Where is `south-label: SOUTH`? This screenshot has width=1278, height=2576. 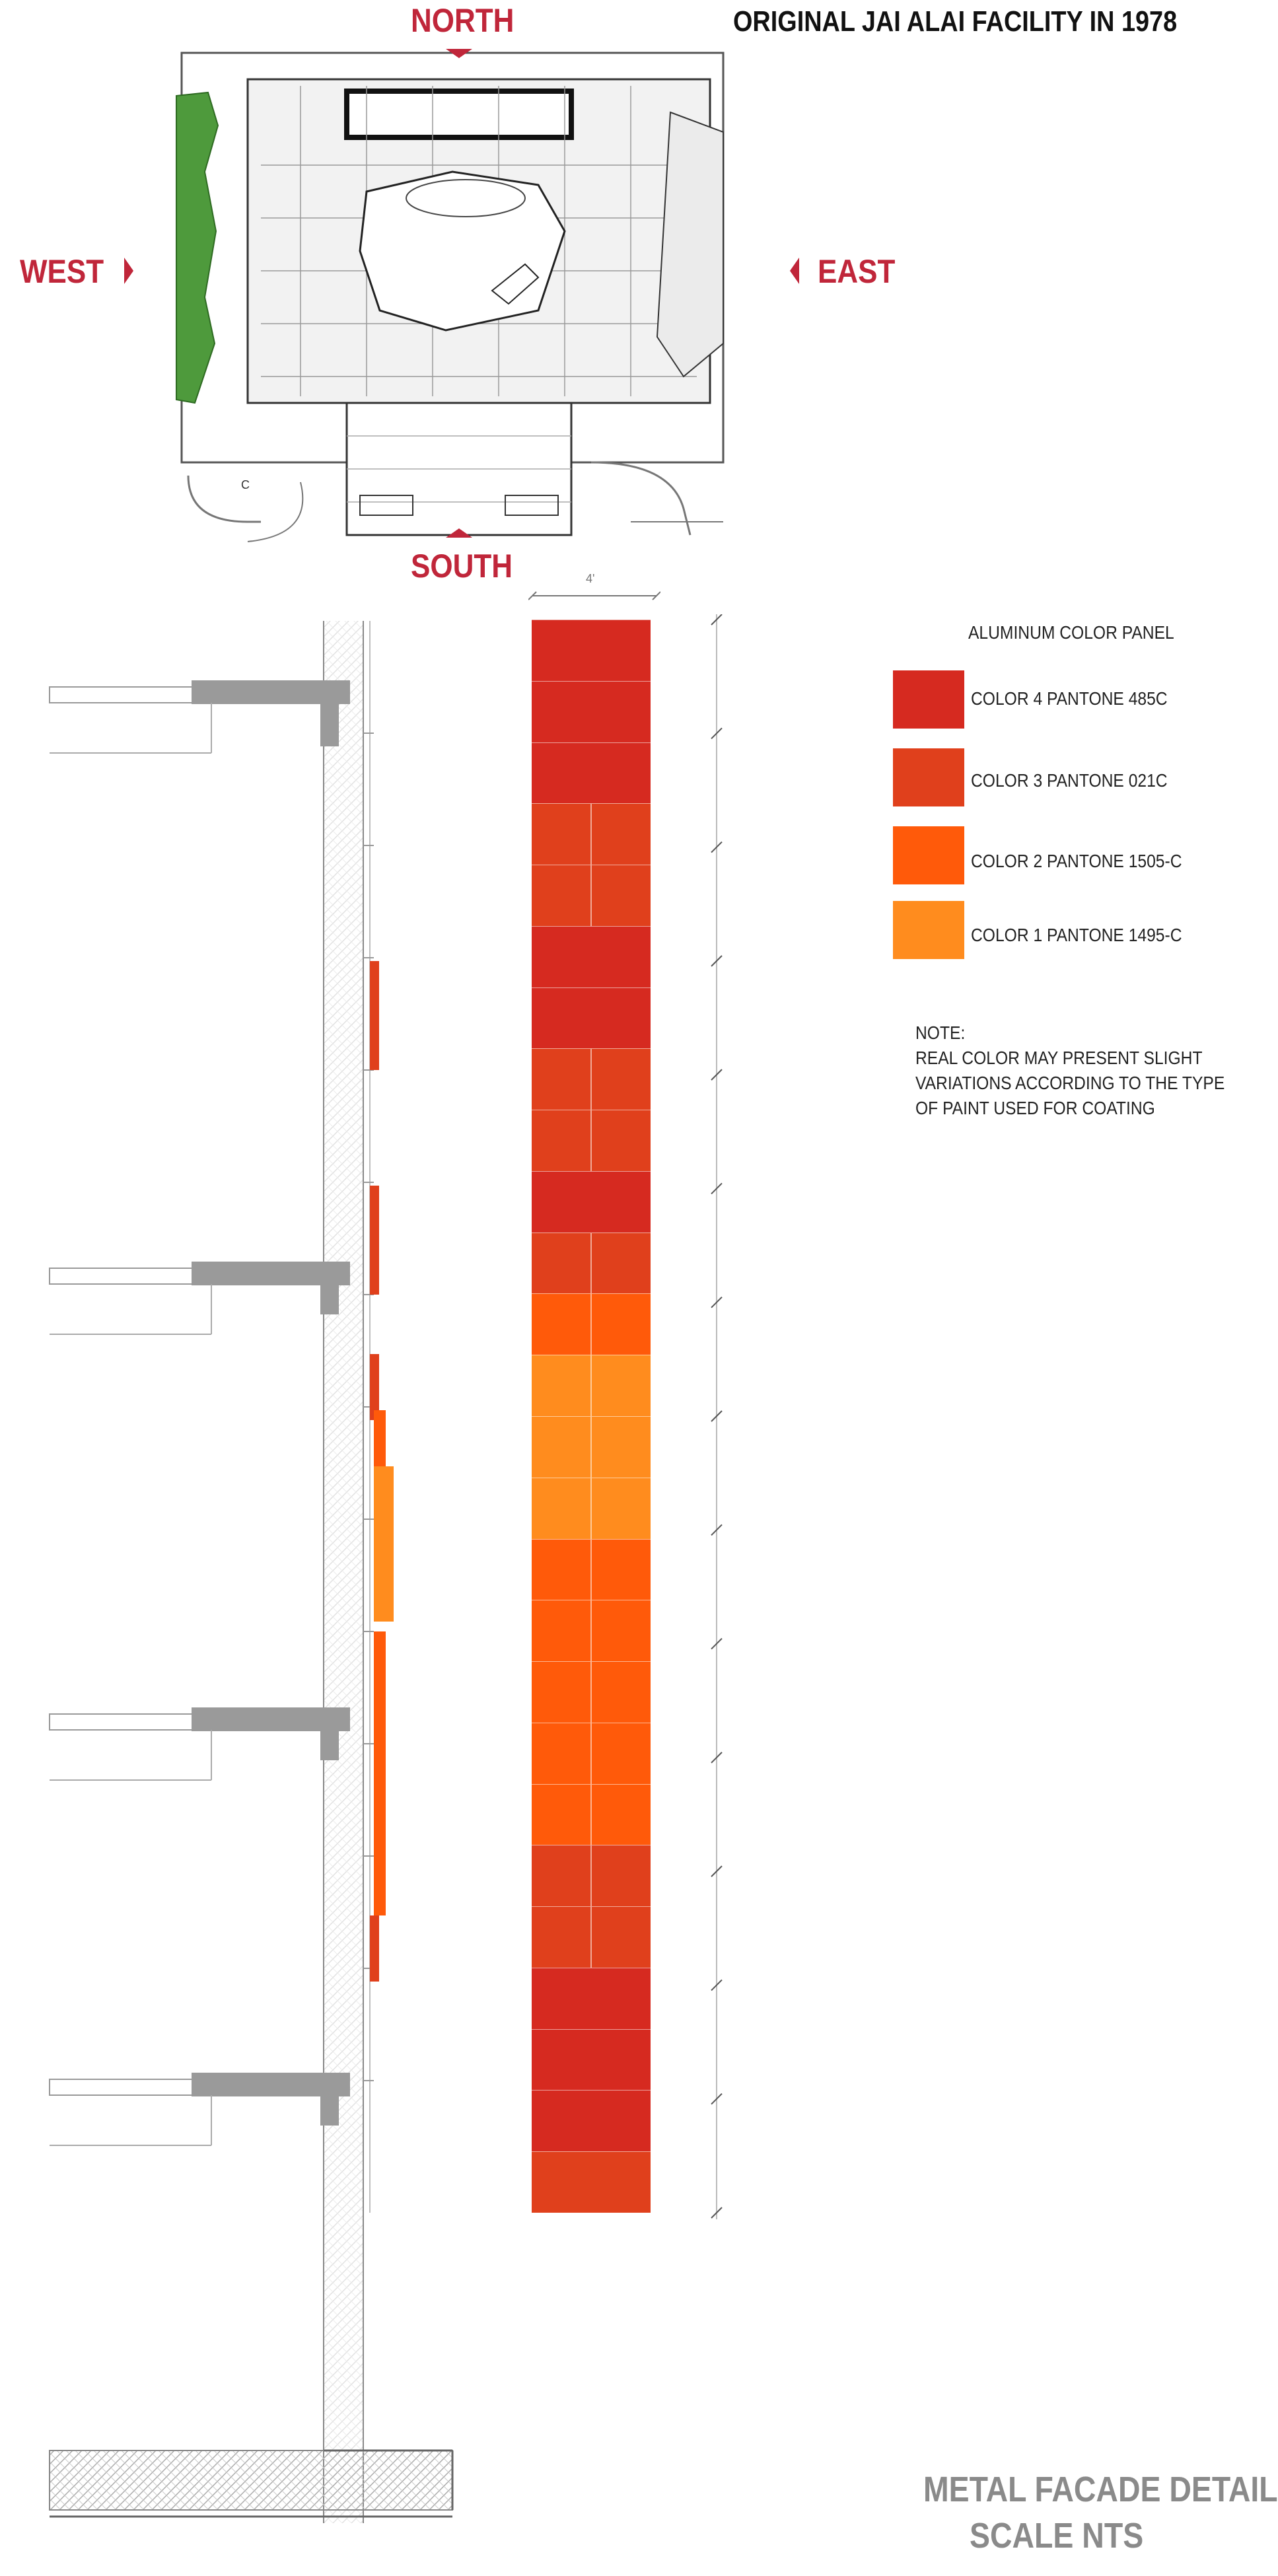
south-label: SOUTH is located at coordinates (462, 566).